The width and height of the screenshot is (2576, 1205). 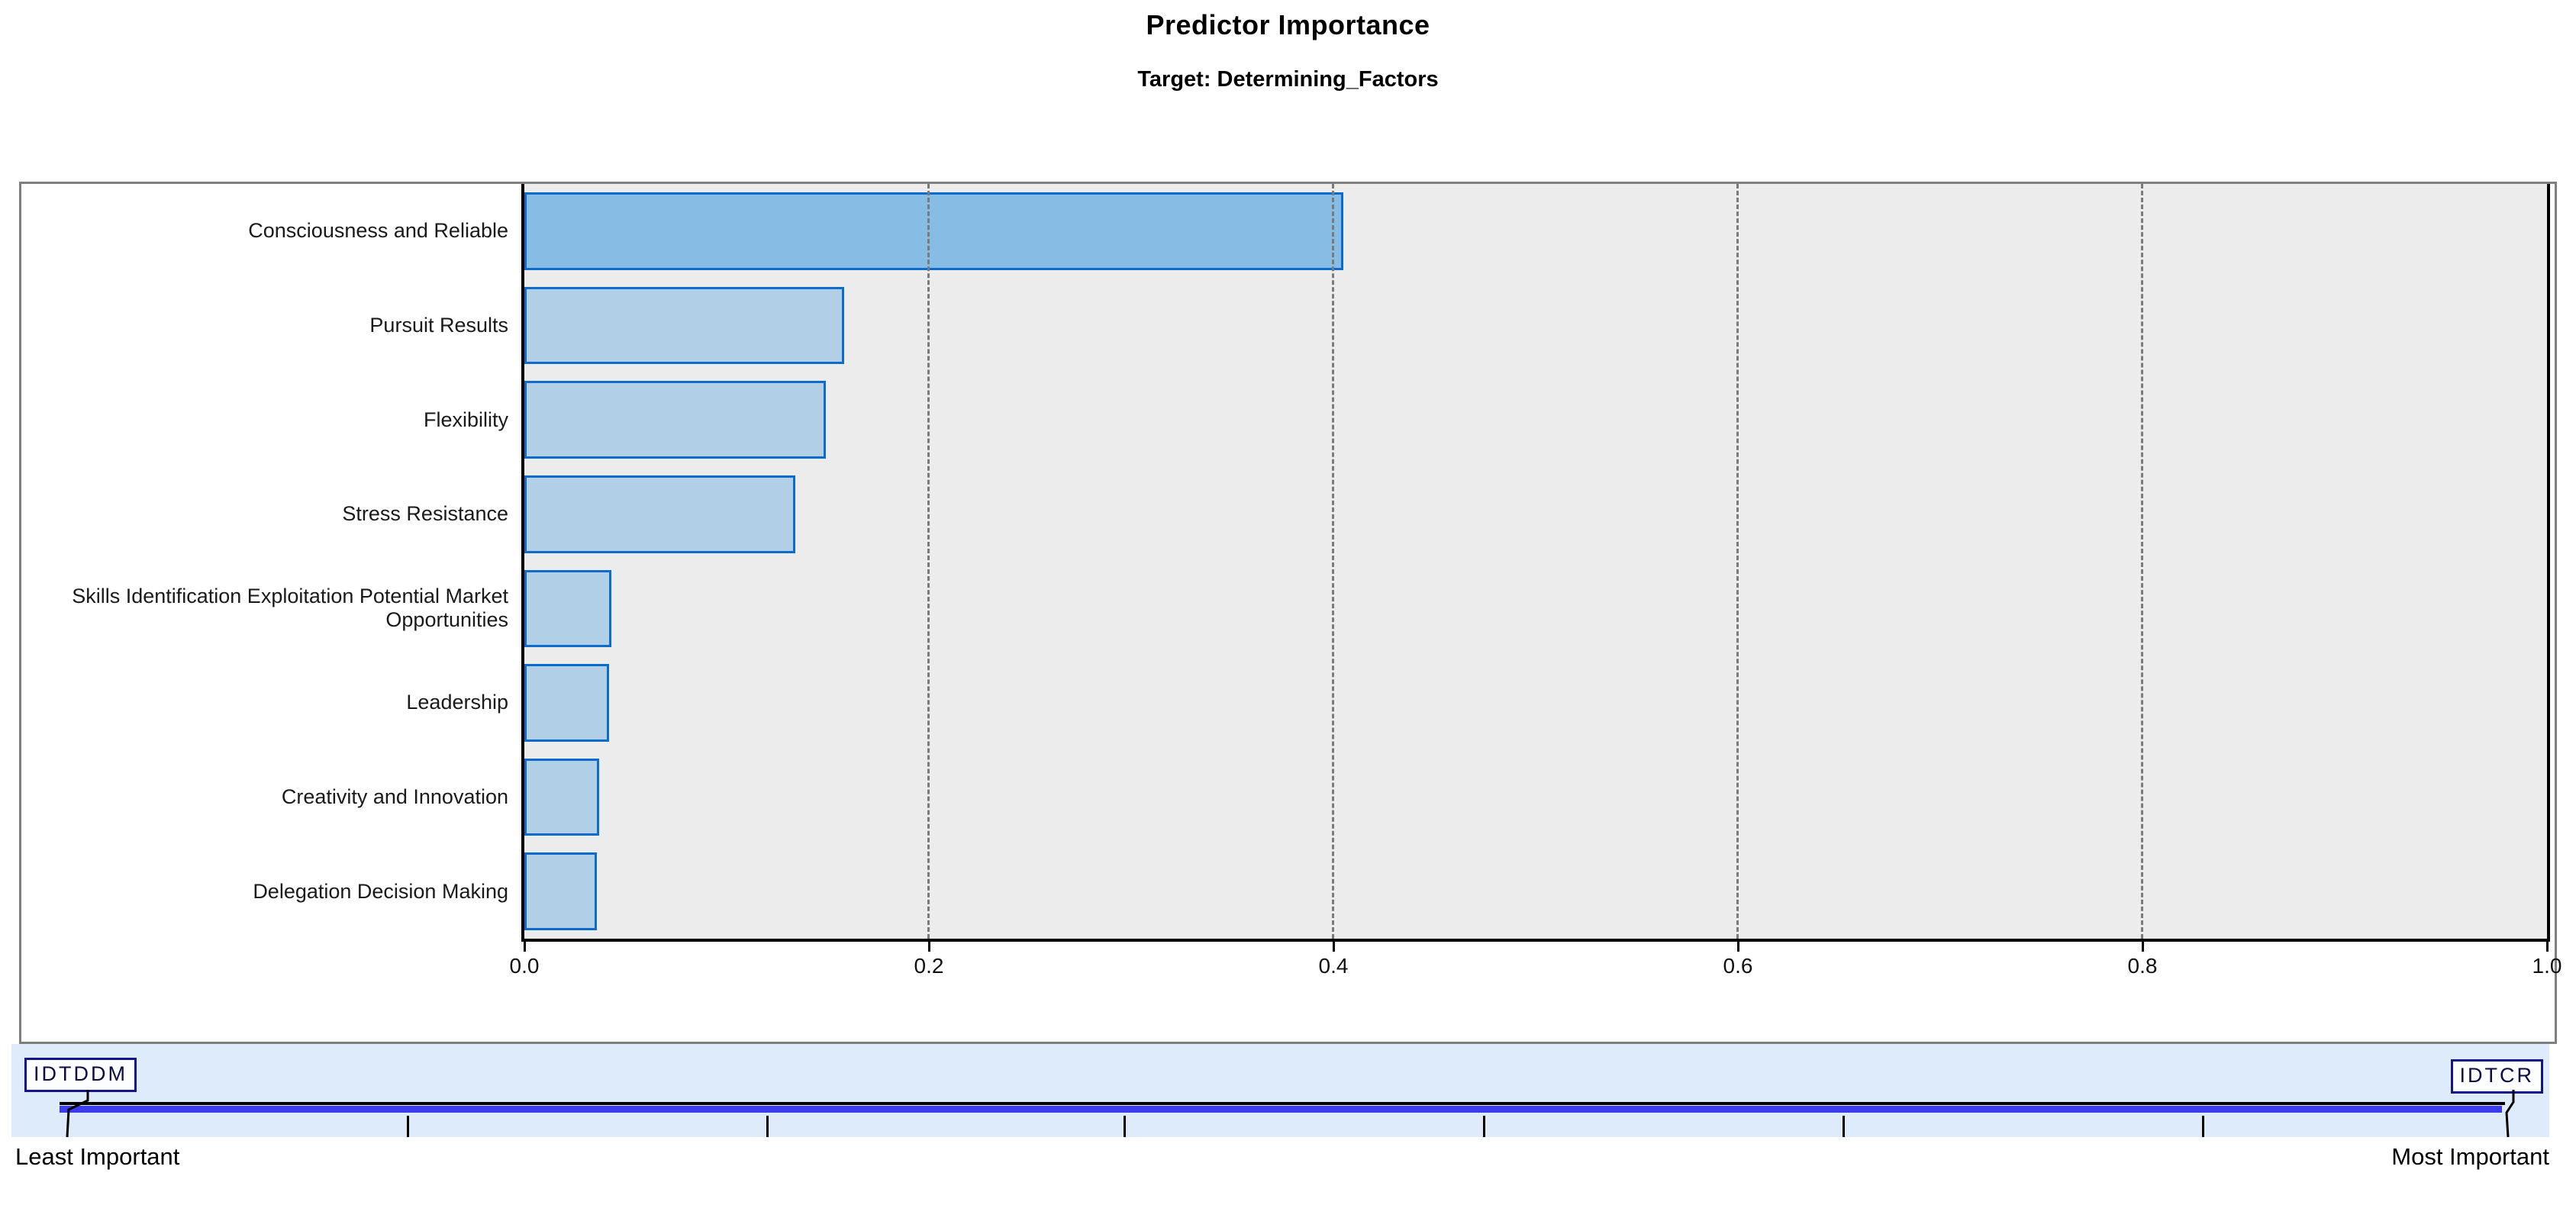 What do you see at coordinates (268, 419) in the screenshot?
I see `category-label-row: Flexibility` at bounding box center [268, 419].